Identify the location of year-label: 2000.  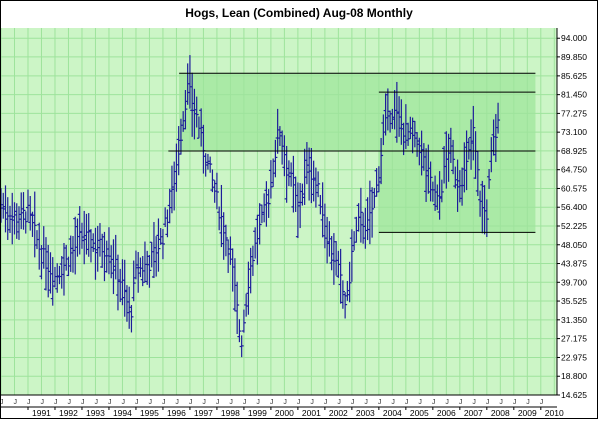
(284, 413).